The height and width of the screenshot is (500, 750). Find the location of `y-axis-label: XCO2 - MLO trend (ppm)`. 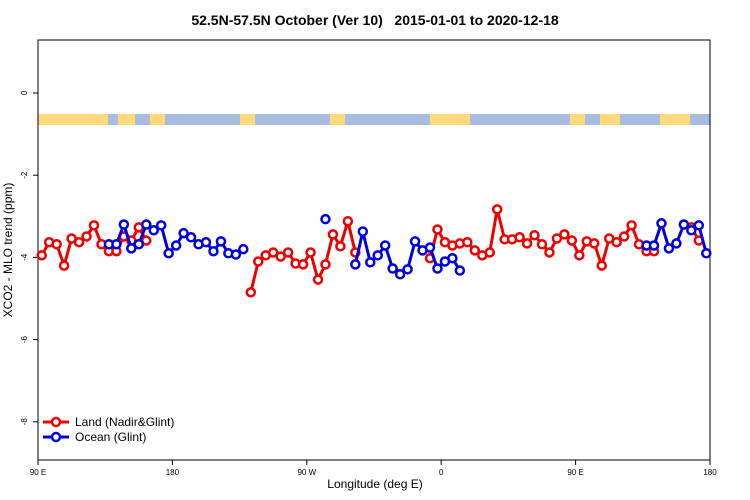

y-axis-label: XCO2 - MLO trend (ppm) is located at coordinates (8, 250).